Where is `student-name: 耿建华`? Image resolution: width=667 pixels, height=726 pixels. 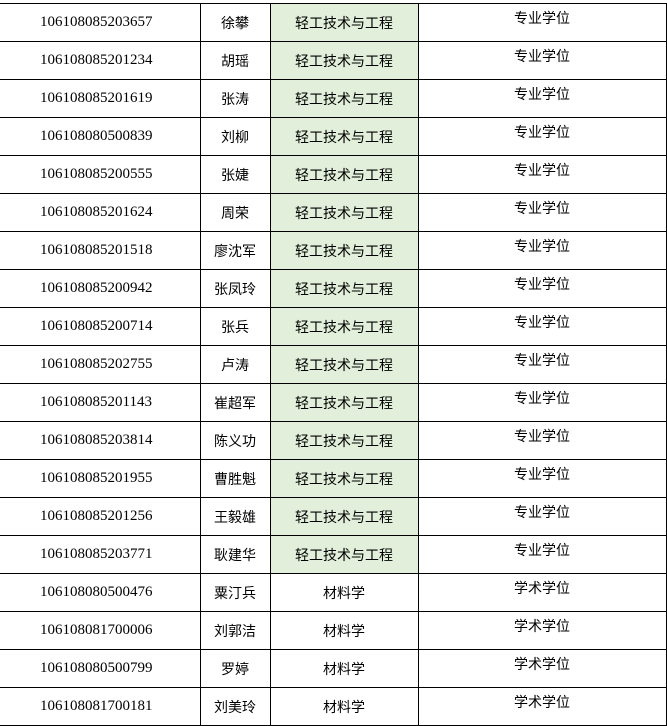 student-name: 耿建华 is located at coordinates (235, 554).